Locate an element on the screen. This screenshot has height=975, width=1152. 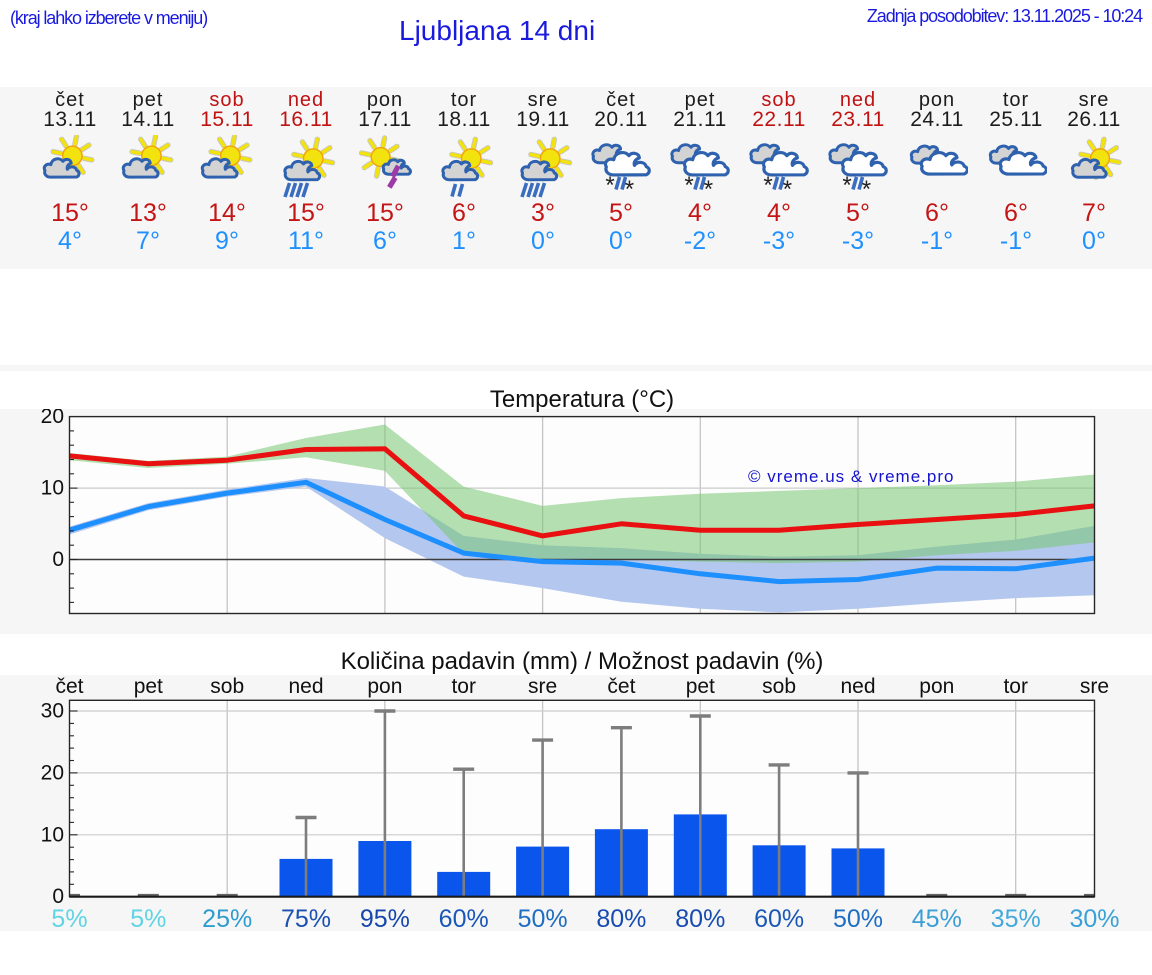
svg-text: 30% is located at coordinates (1094, 918).